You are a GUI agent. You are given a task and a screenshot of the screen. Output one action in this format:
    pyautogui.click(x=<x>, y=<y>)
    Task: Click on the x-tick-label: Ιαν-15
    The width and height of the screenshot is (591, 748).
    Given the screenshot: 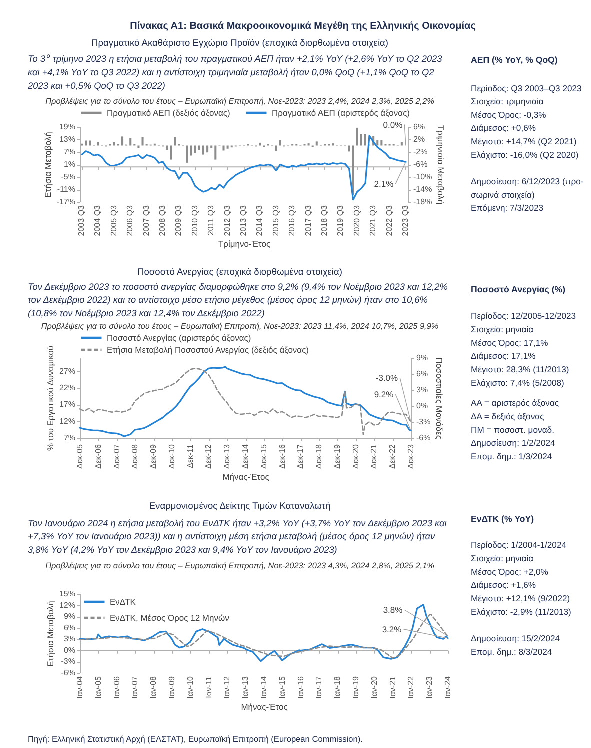 What is the action you would take?
    pyautogui.click(x=282, y=687)
    